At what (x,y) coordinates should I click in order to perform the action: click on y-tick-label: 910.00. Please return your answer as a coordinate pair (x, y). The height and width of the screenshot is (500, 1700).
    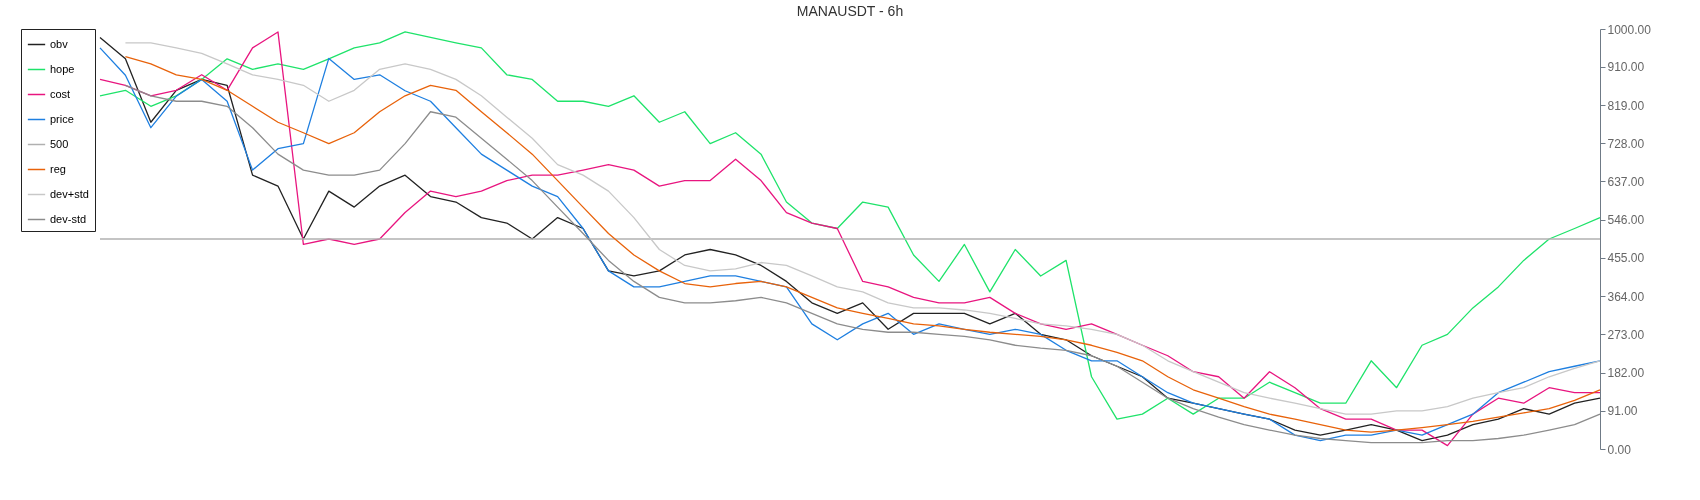
    Looking at the image, I should click on (1626, 67).